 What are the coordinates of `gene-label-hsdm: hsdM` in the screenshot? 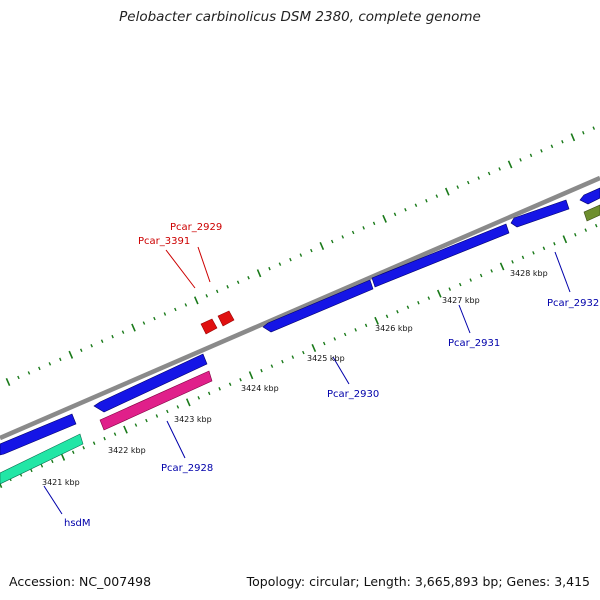 It's located at (77, 523).